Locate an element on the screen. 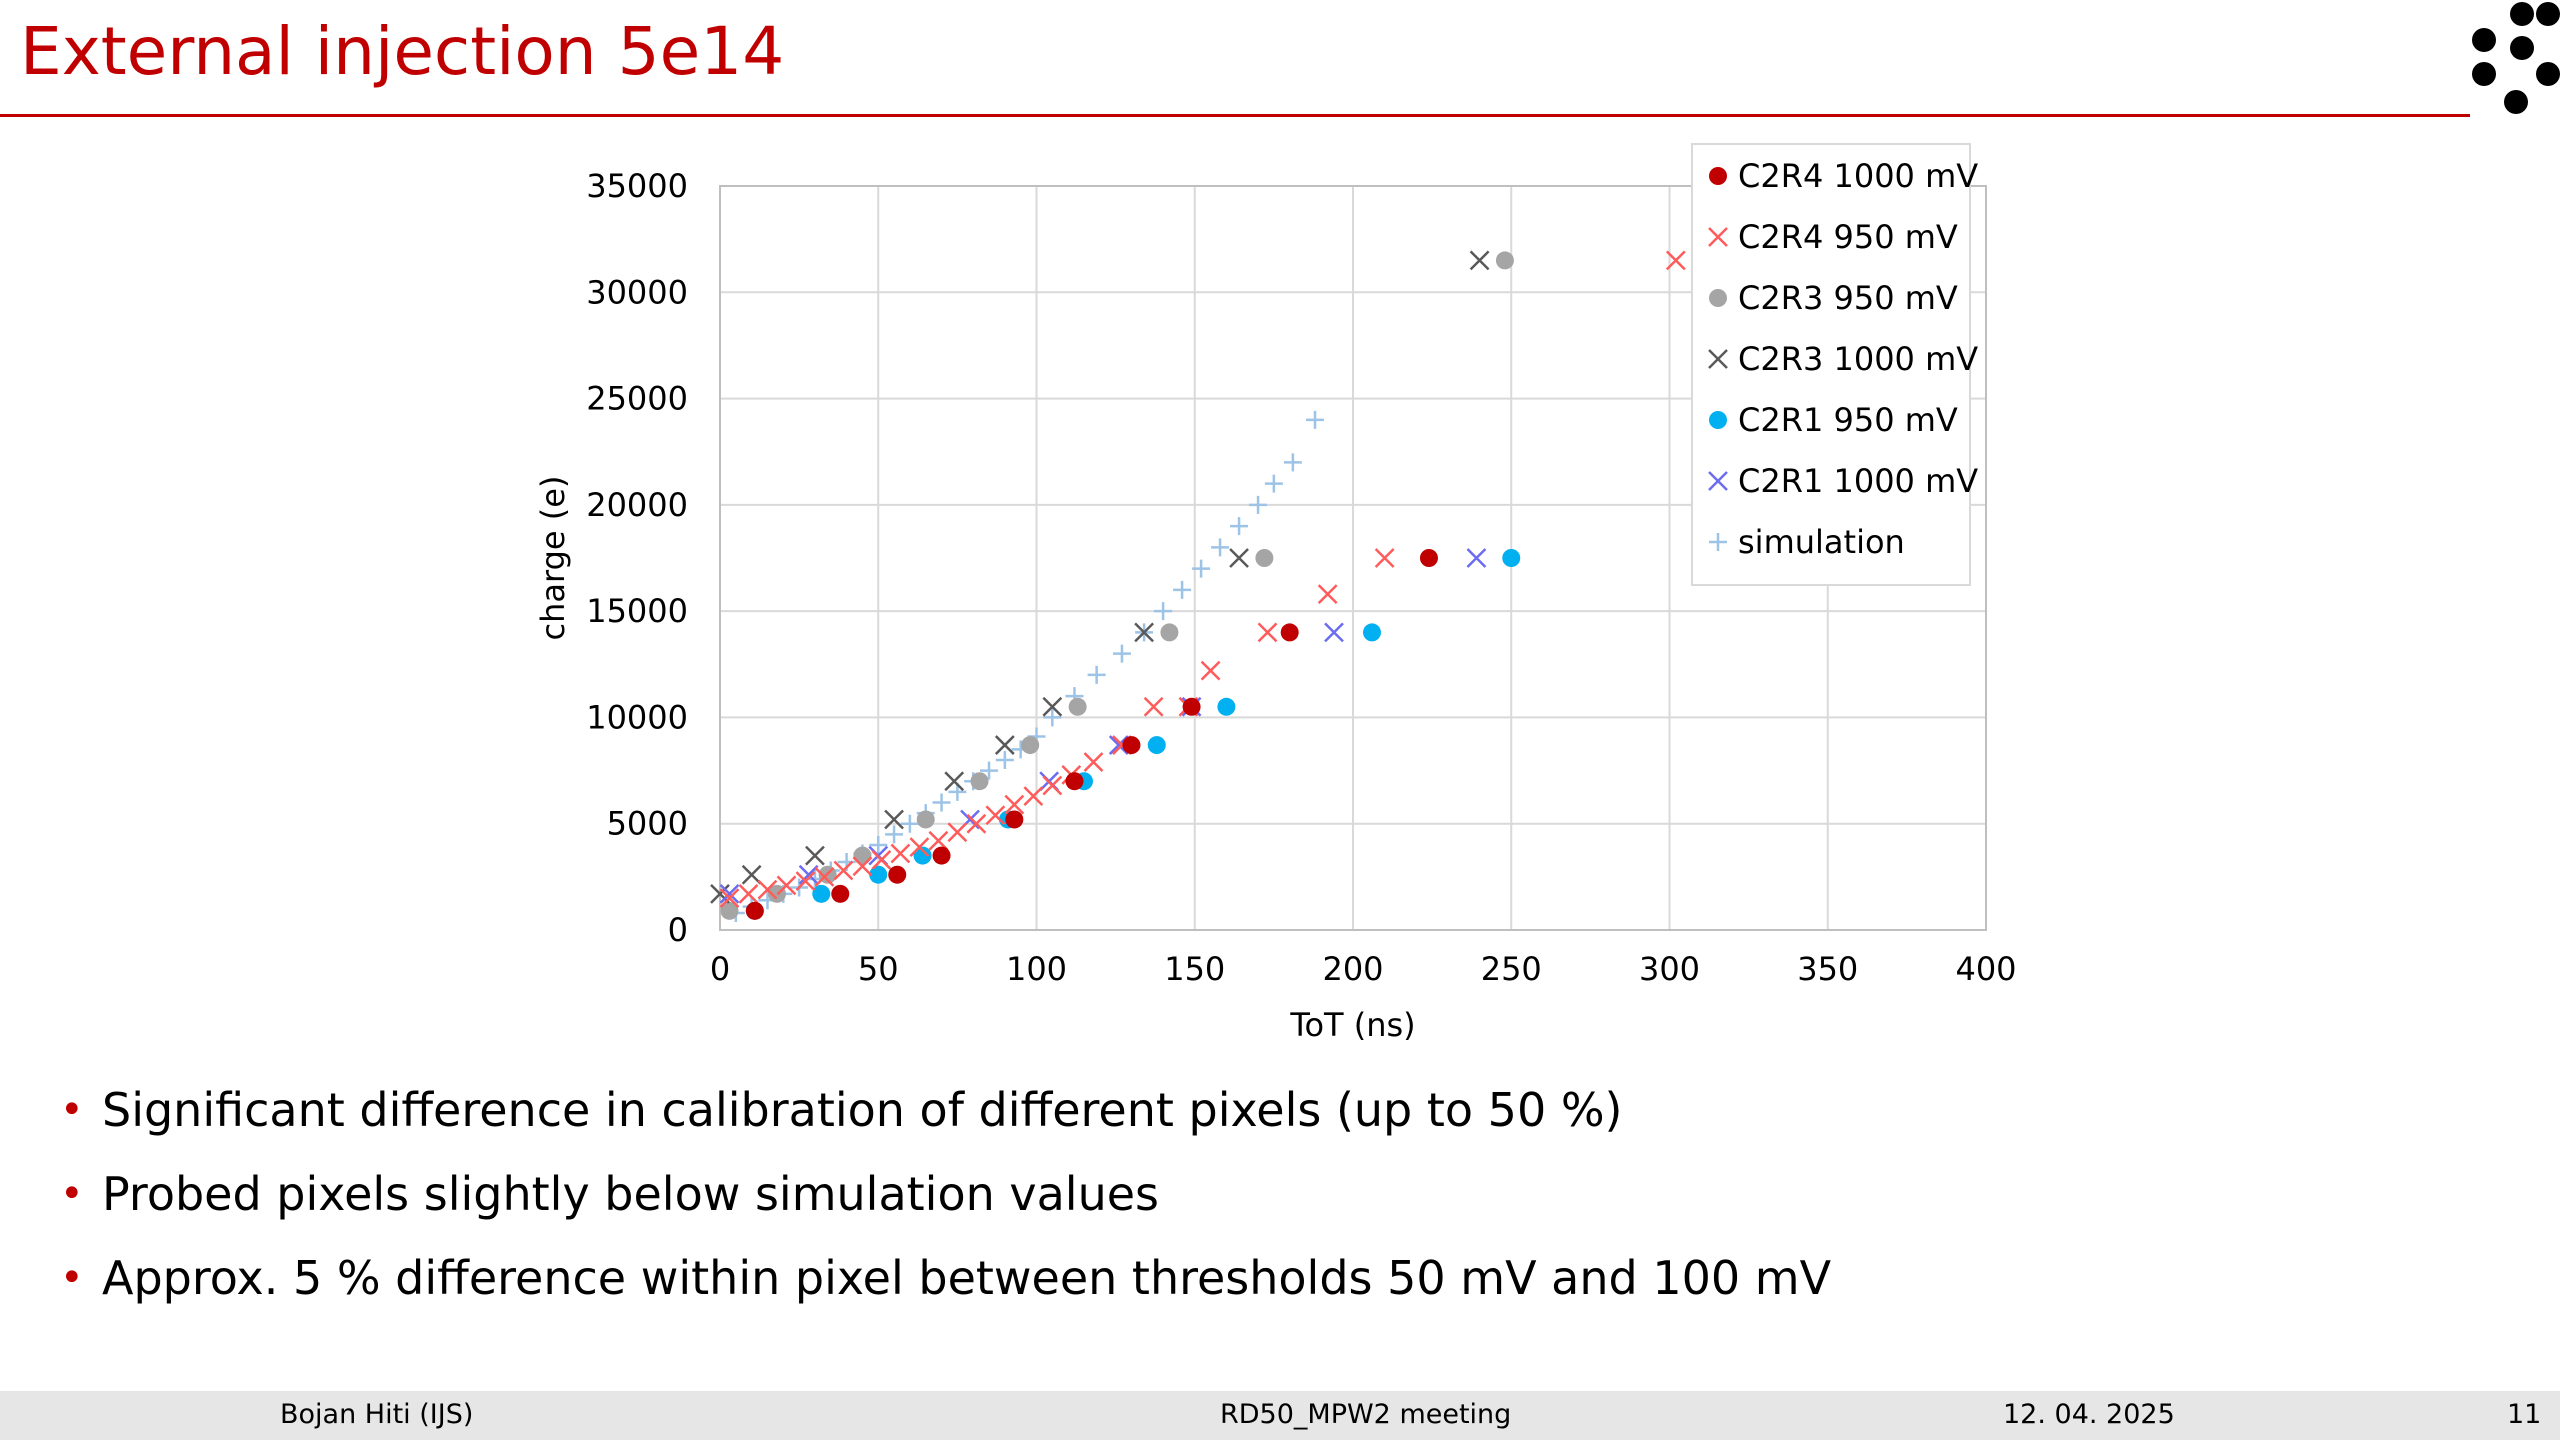 The height and width of the screenshot is (1440, 2560). legend-label: C2R4 1000 mV is located at coordinates (1858, 176).